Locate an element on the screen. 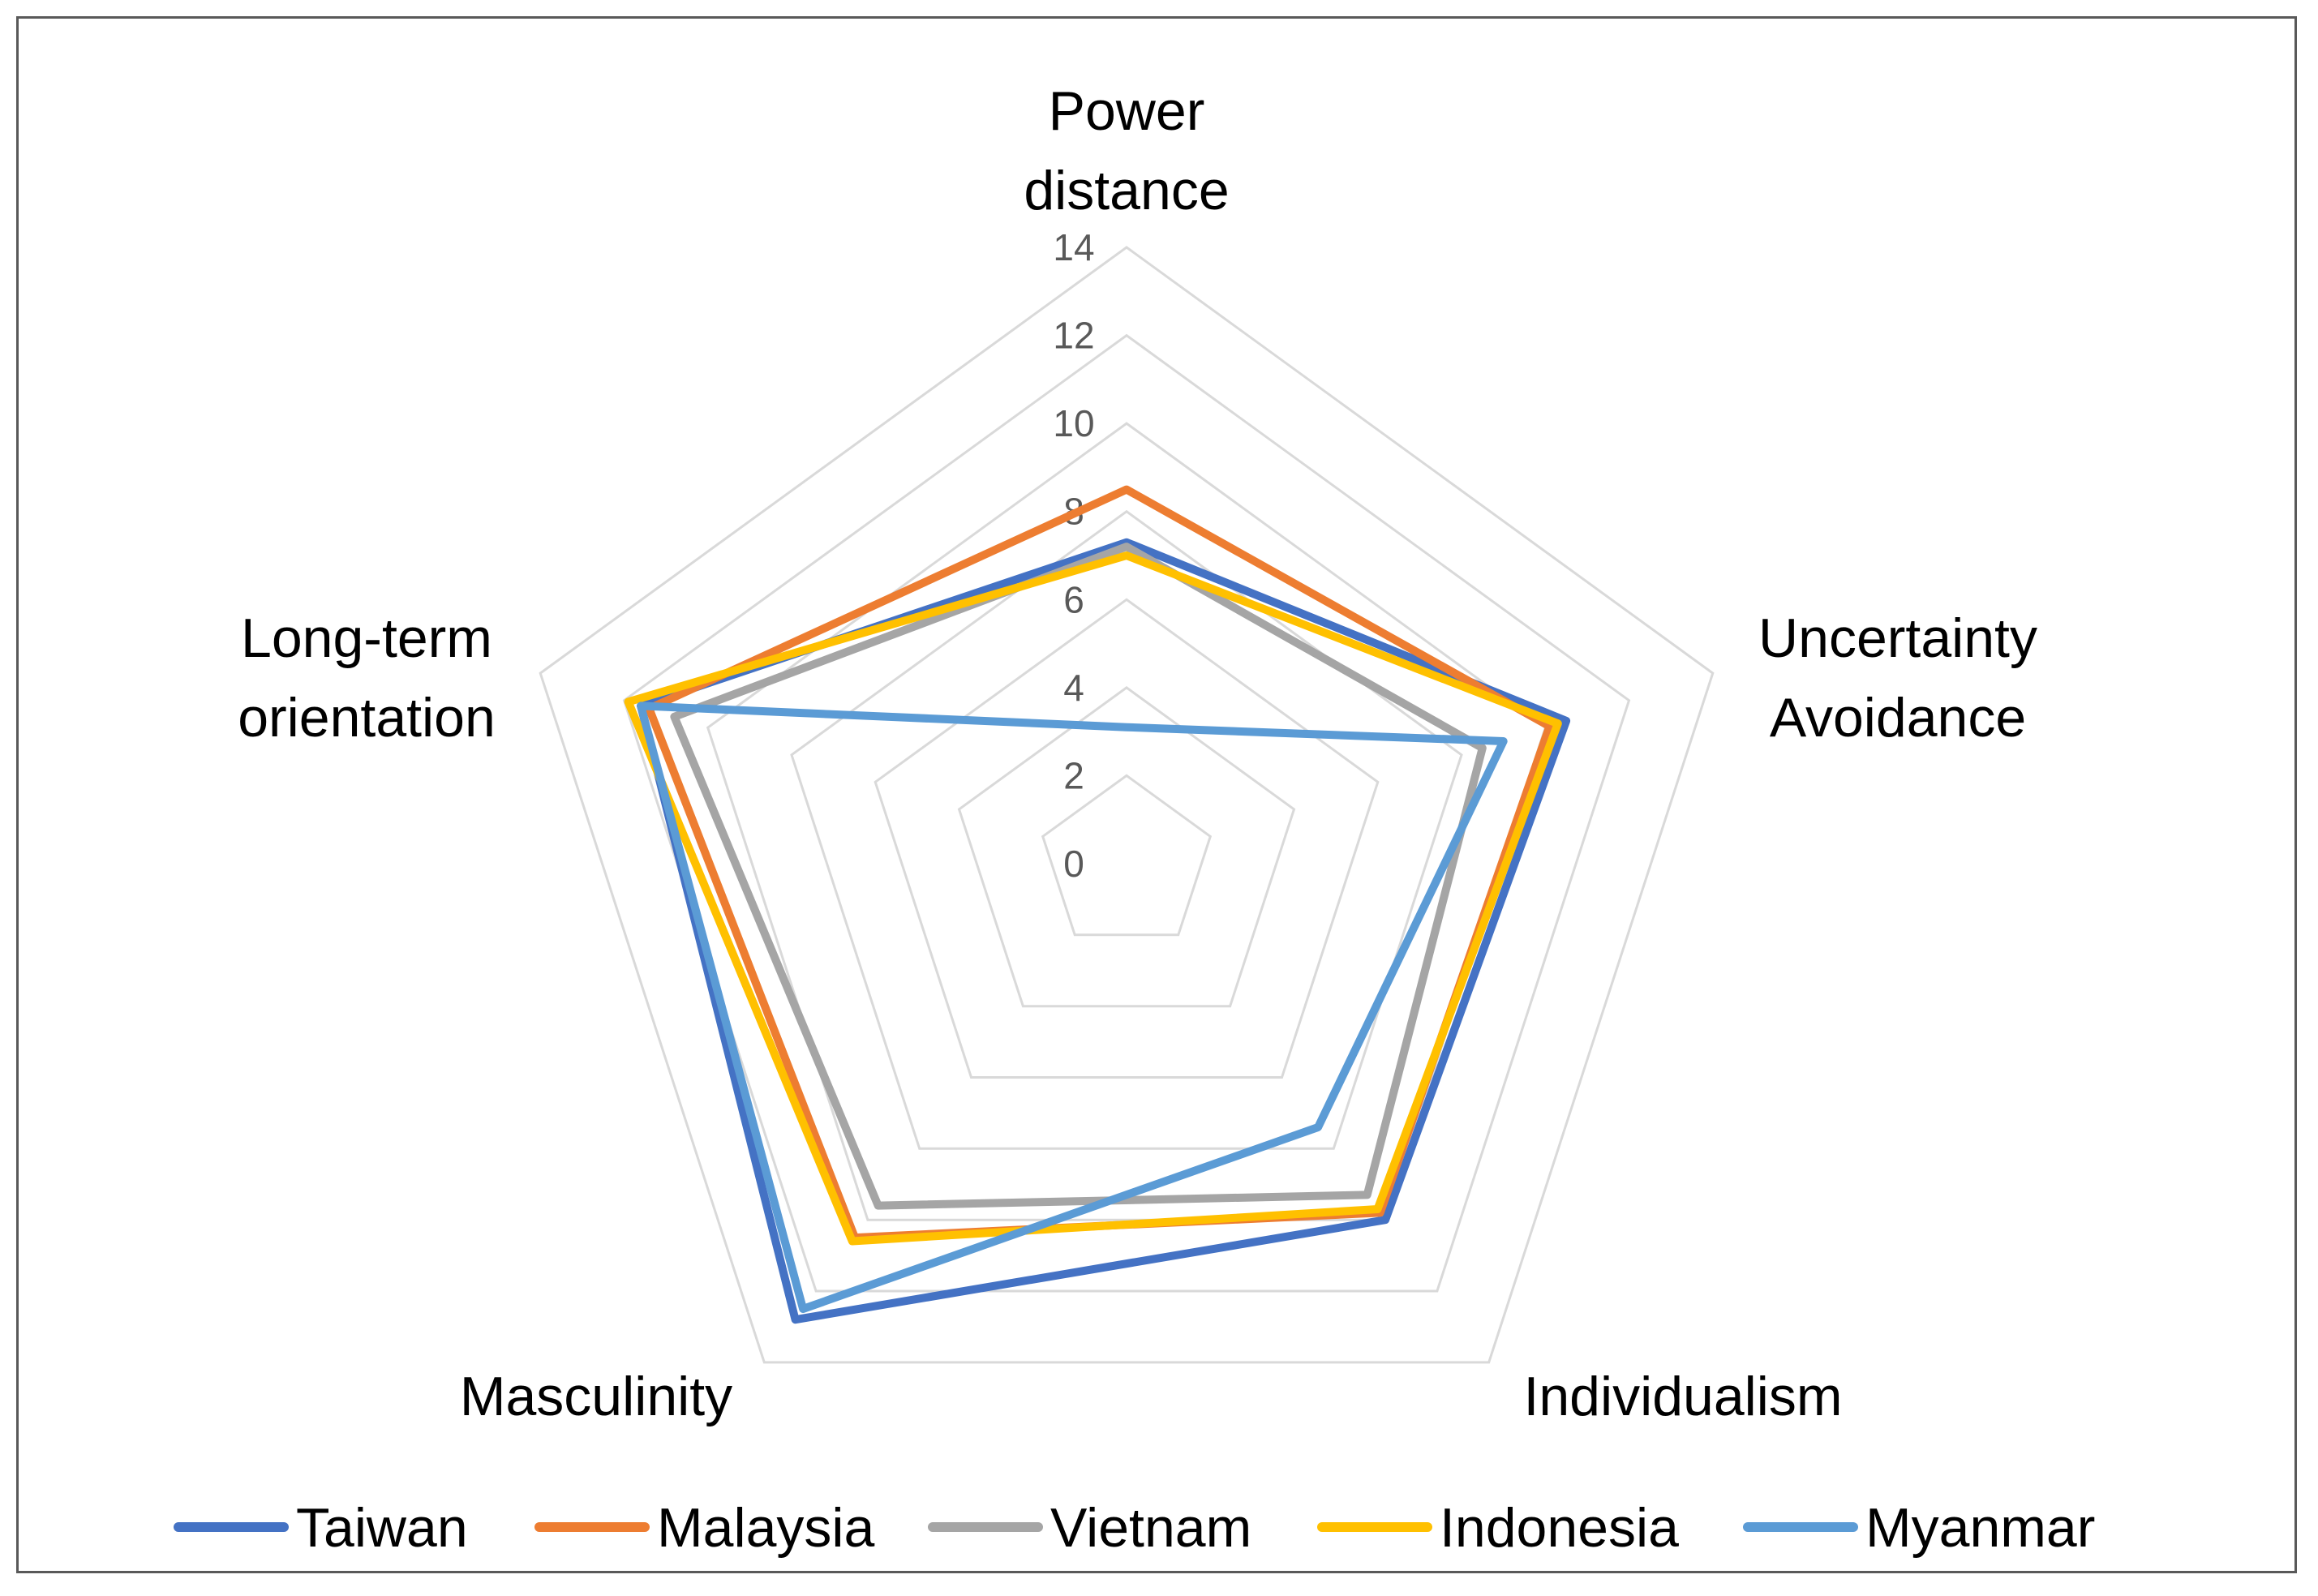  tick-label: 4 is located at coordinates (1073, 688).